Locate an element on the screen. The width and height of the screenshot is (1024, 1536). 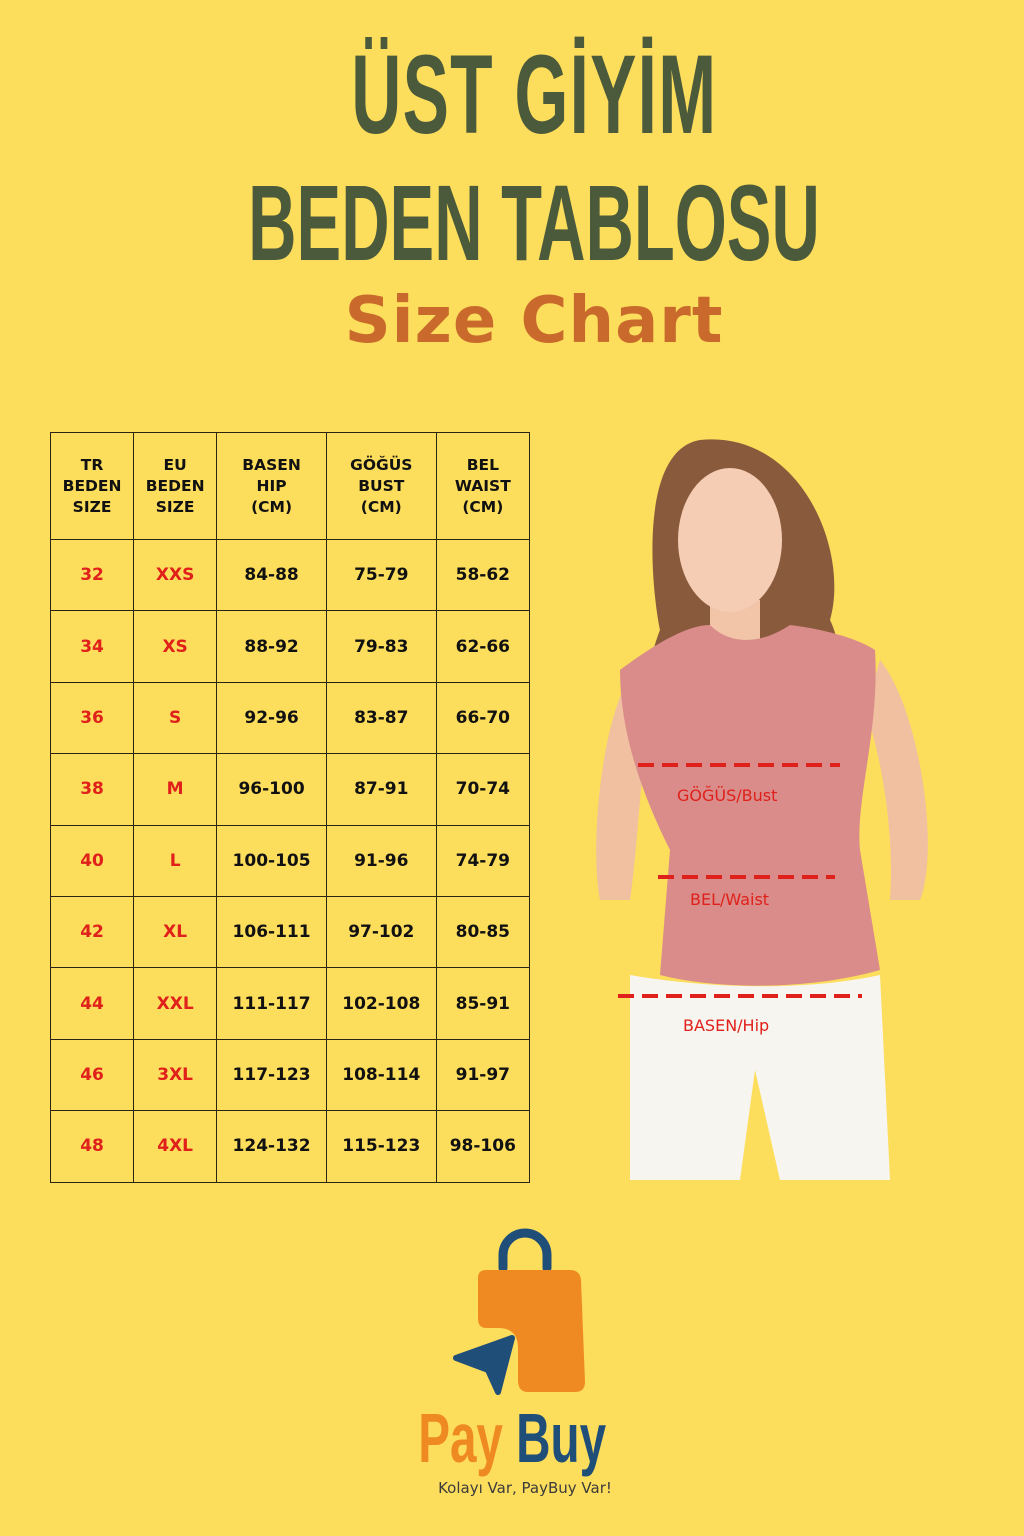
cell-hip: 96-100 is located at coordinates (271, 789).